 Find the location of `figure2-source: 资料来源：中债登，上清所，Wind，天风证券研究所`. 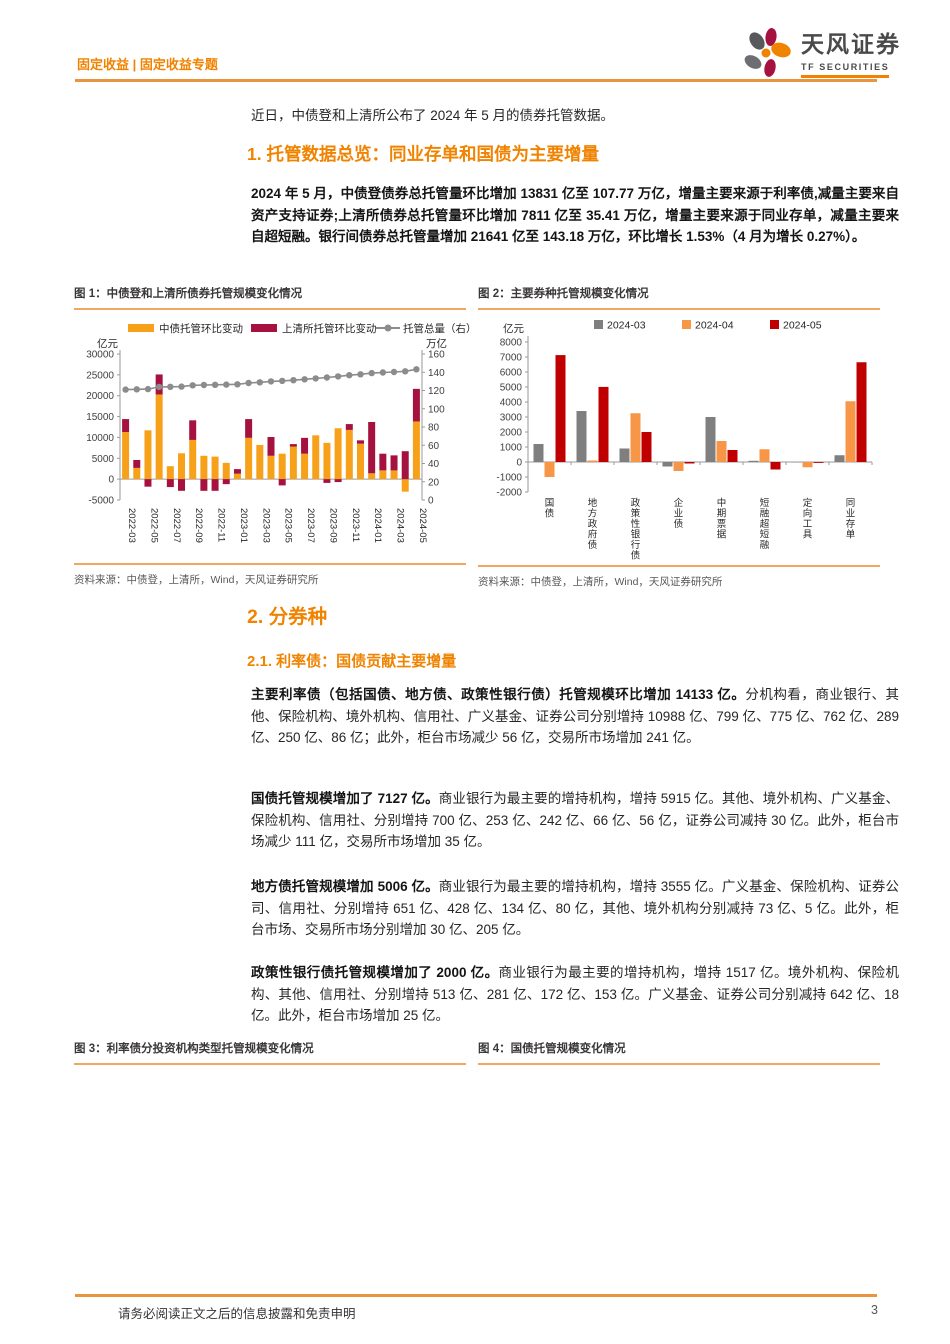

figure2-source: 资料来源：中债登，上清所，Wind，天风证券研究所 is located at coordinates (600, 582).